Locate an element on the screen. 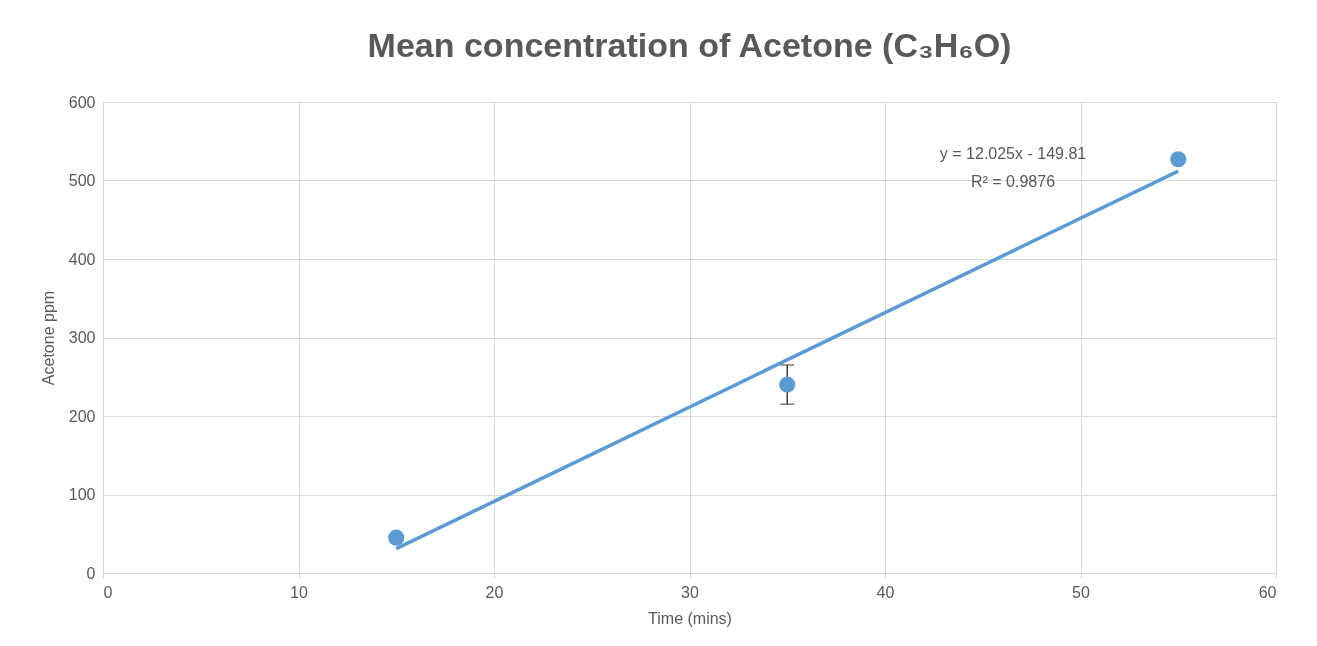 The width and height of the screenshot is (1317, 646). y-tick-label: 600 is located at coordinates (82, 102).